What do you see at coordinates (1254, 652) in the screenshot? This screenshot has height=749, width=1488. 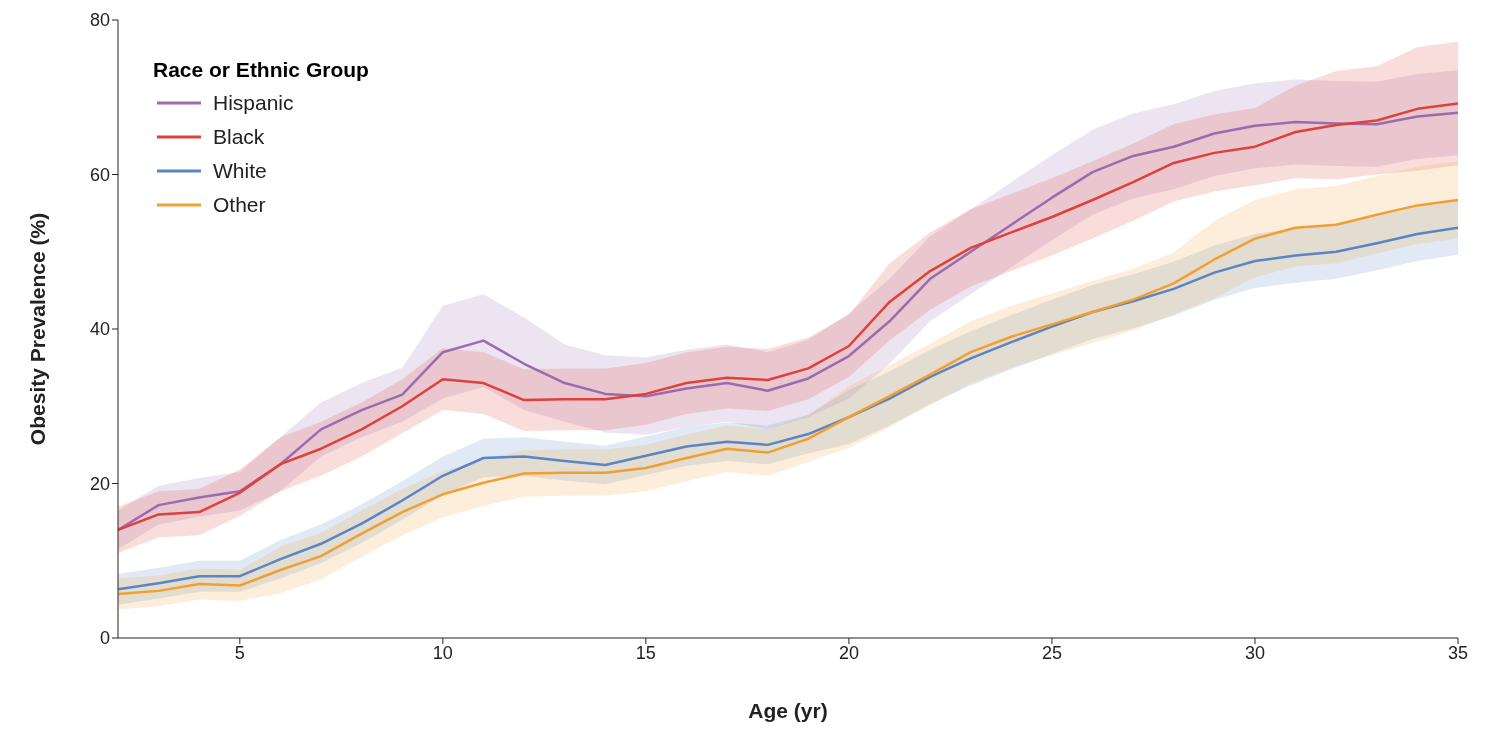 I see `x-tick-label: 30` at bounding box center [1254, 652].